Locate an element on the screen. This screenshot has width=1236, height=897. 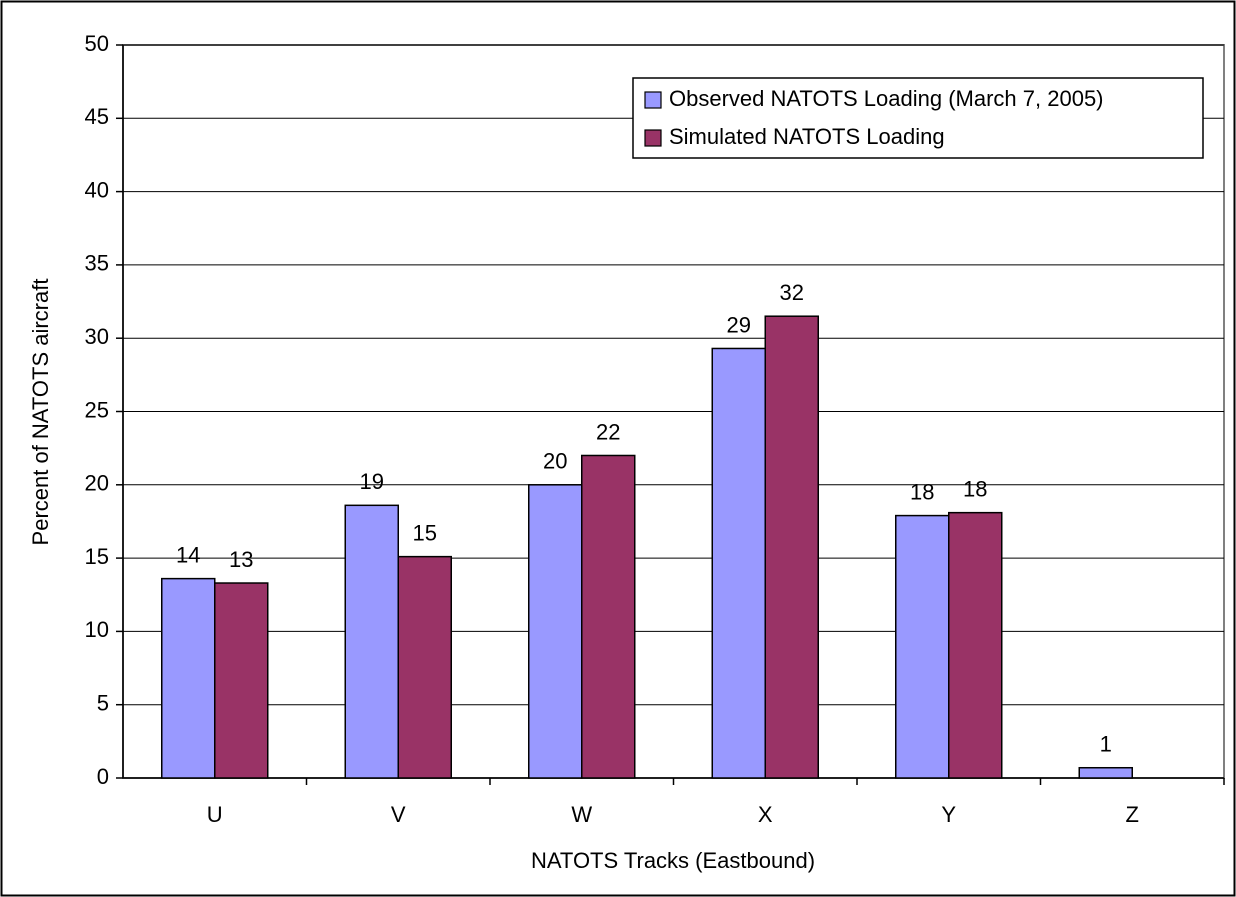
y-tick-label: 20 is located at coordinates (97, 483).